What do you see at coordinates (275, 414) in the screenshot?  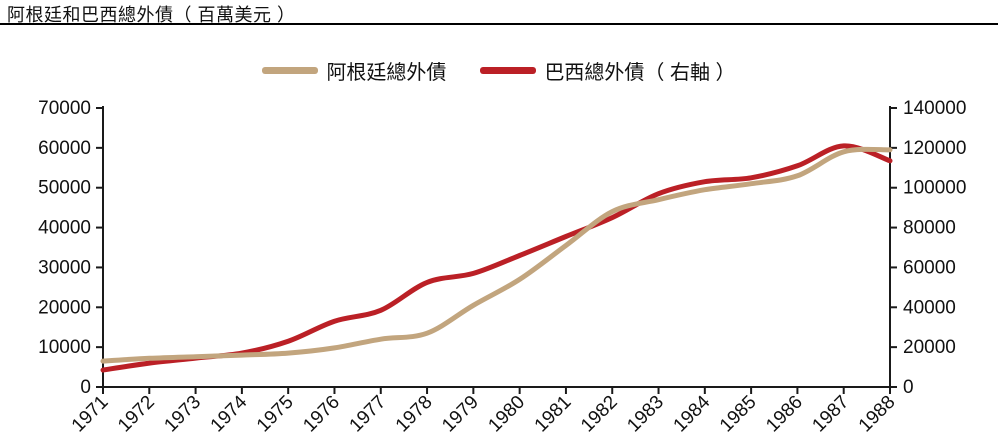 I see `x-tick-label: 1975` at bounding box center [275, 414].